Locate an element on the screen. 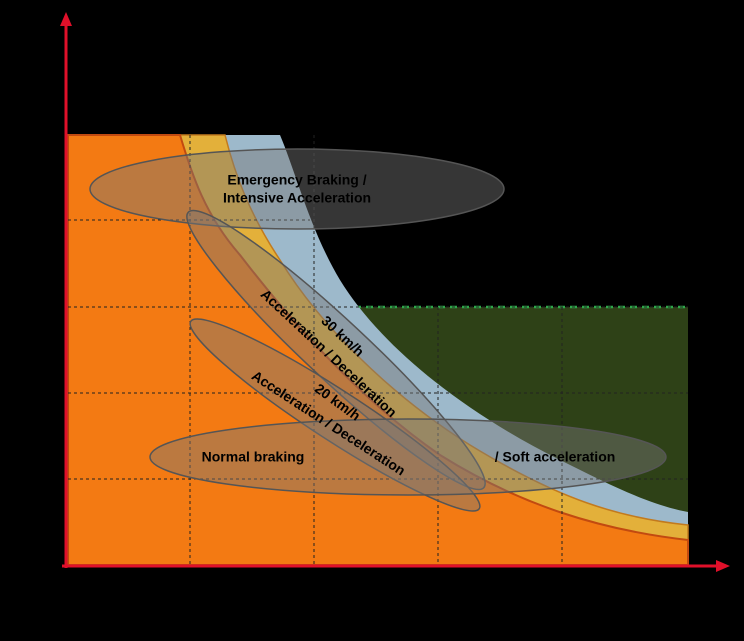 The height and width of the screenshot is (641, 744). label: / Soft acceleration is located at coordinates (555, 457).